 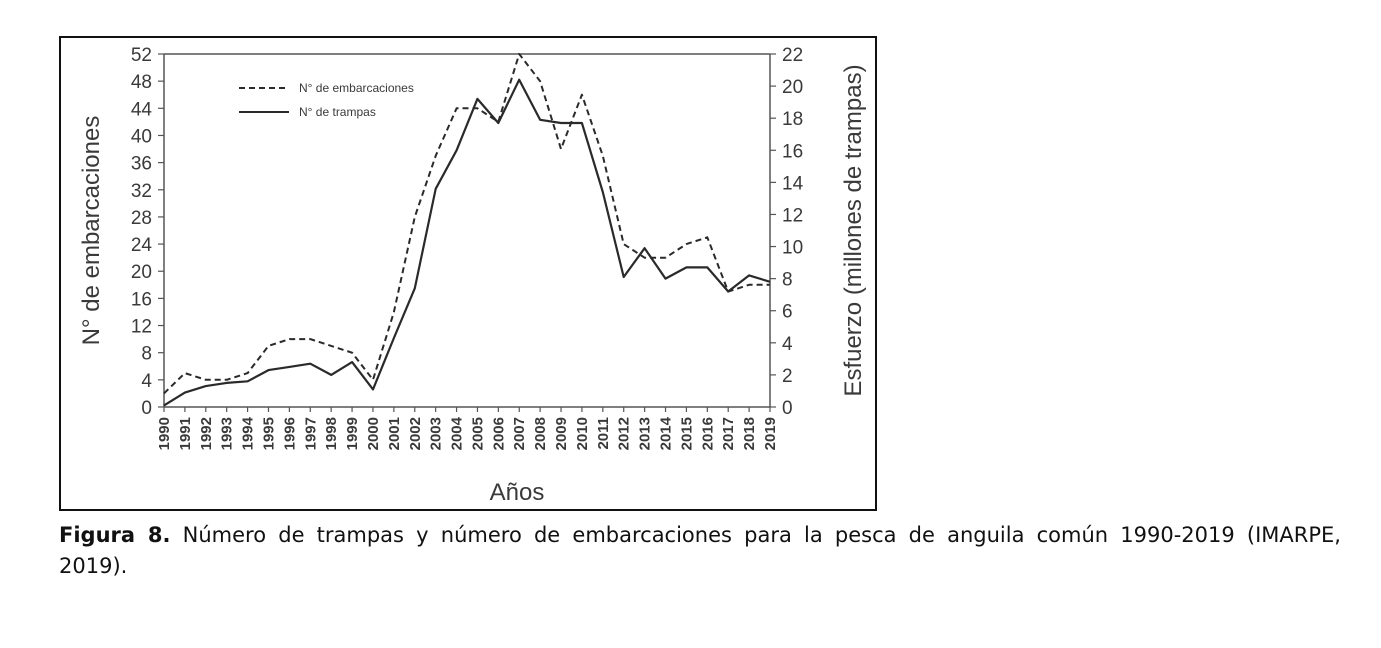 I want to click on y-right-tick-label: 2, so click(x=787, y=376).